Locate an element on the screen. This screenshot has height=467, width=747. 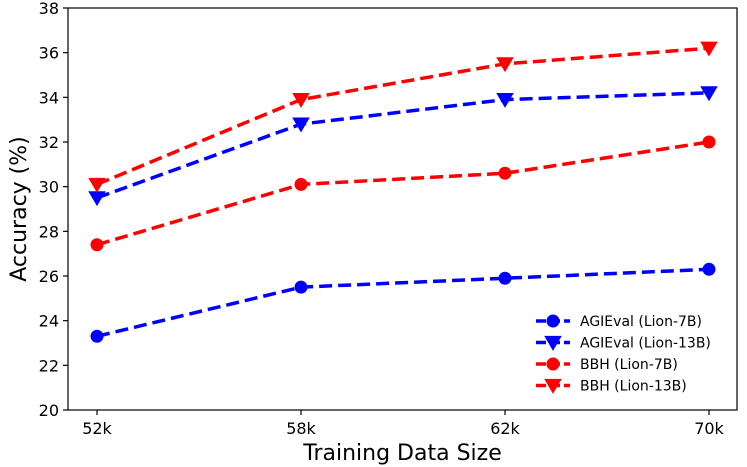
legend-label: BBH (Lion-7B) is located at coordinates (629, 365).